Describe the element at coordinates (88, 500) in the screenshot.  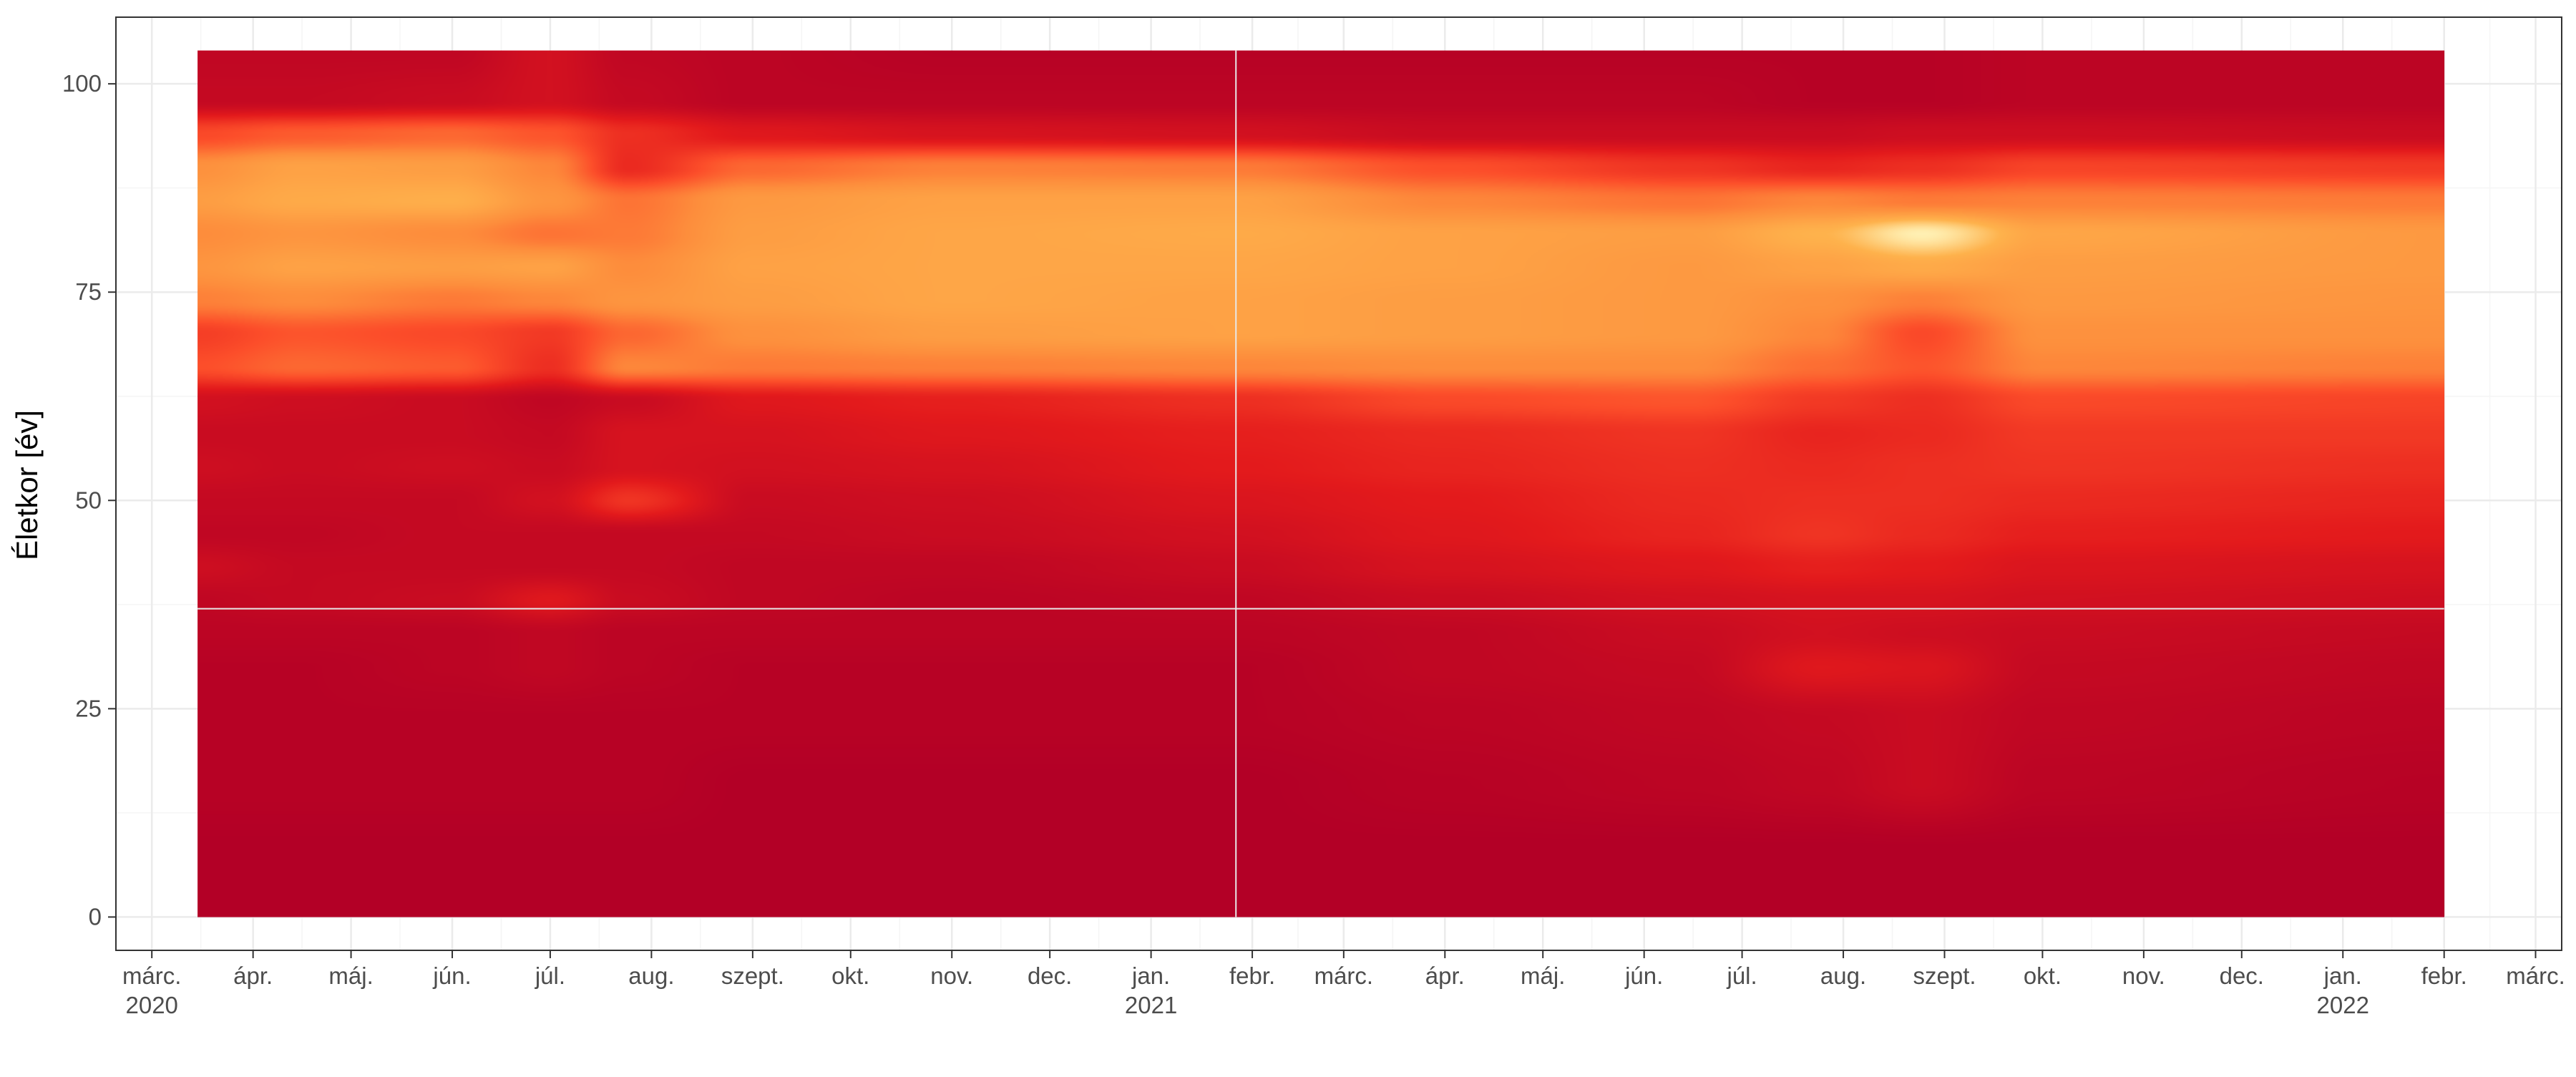
I see `y-tick-label: 50` at that location.